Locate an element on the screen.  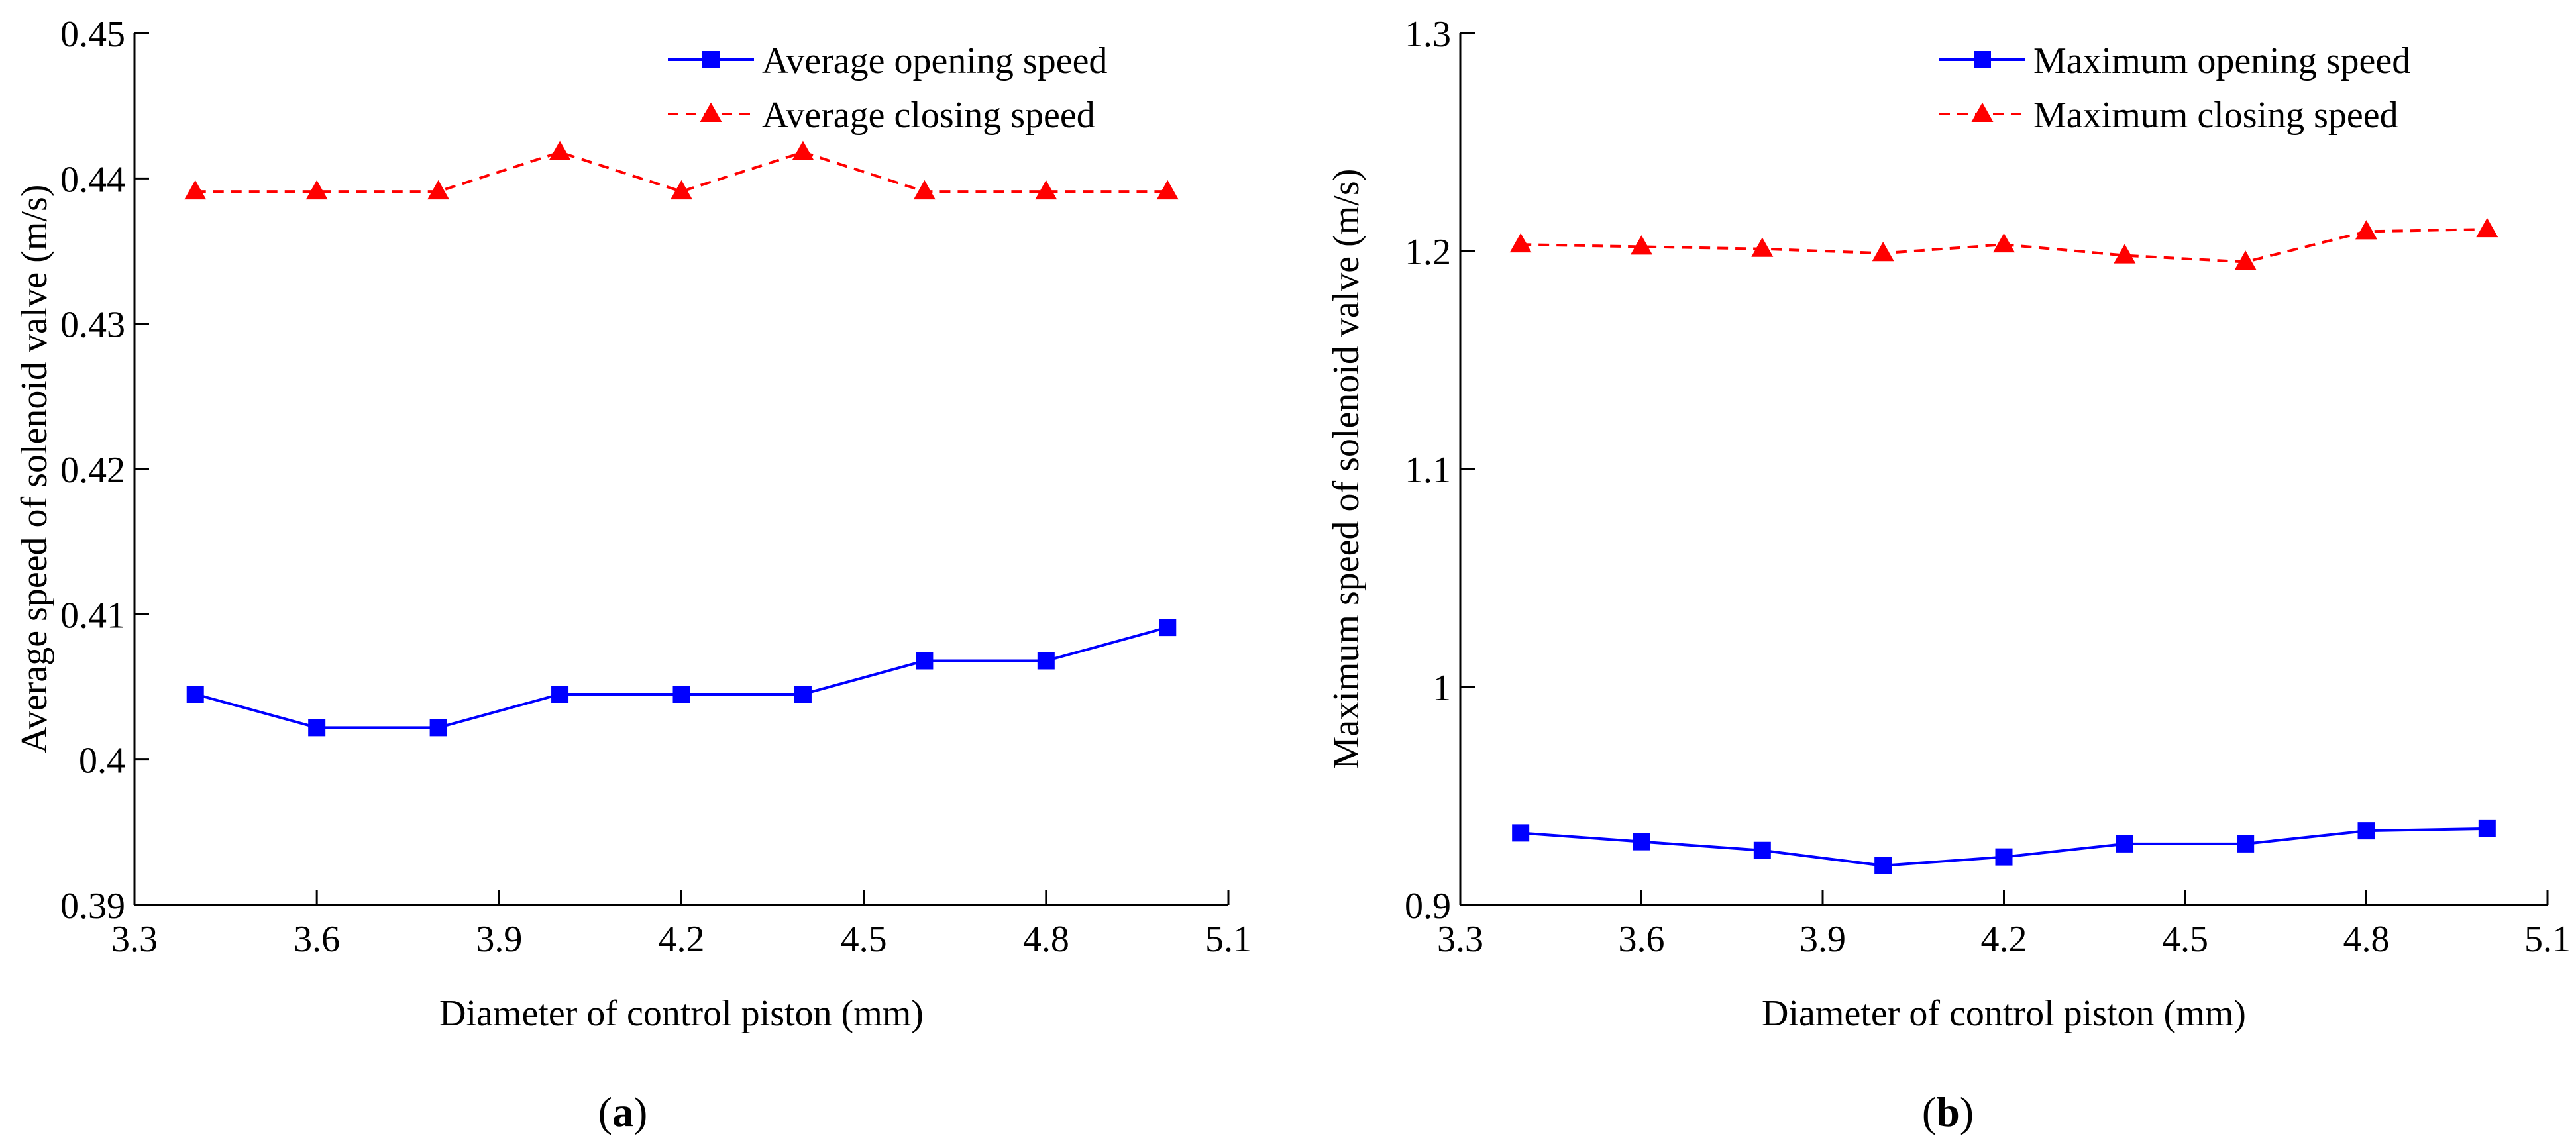
panel-a-legend-entry-closing: Average closing speed is located at coordinates (881, 115).